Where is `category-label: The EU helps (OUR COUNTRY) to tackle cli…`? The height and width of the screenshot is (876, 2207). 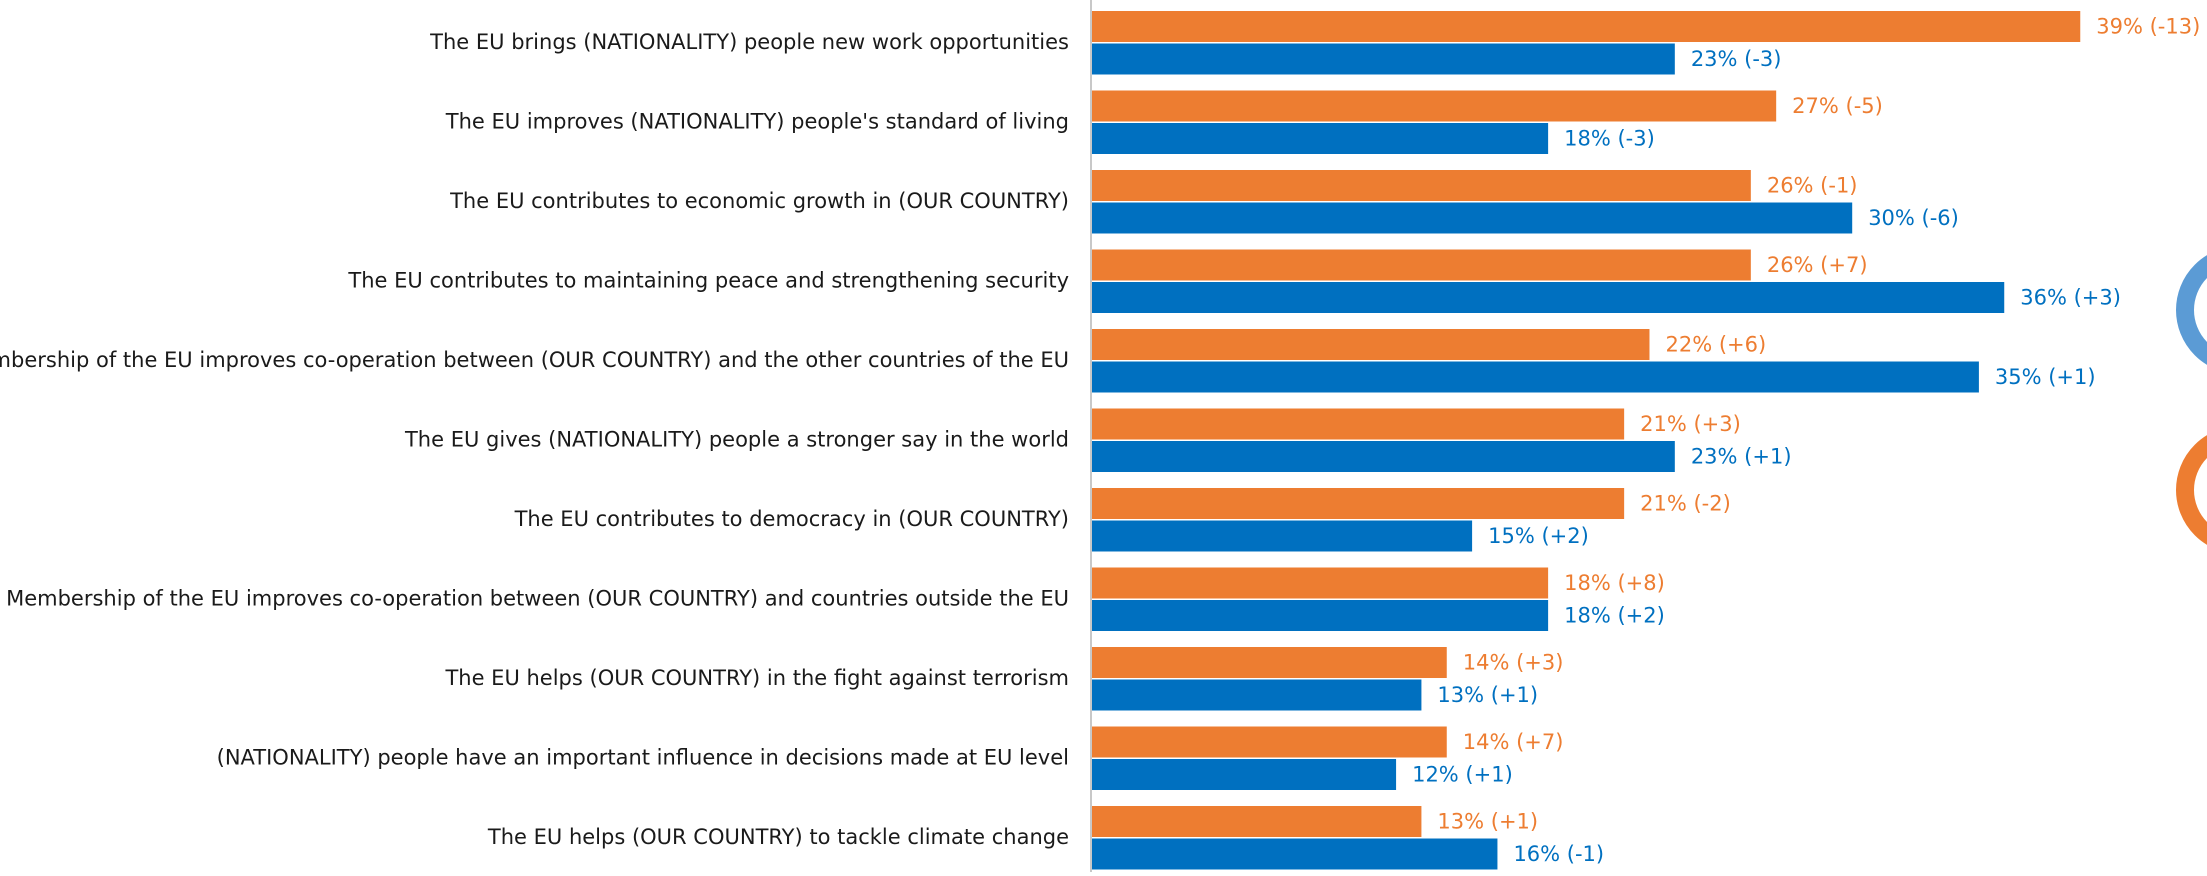
category-label: The EU helps (OUR COUNTRY) to tackle cli… is located at coordinates (778, 837).